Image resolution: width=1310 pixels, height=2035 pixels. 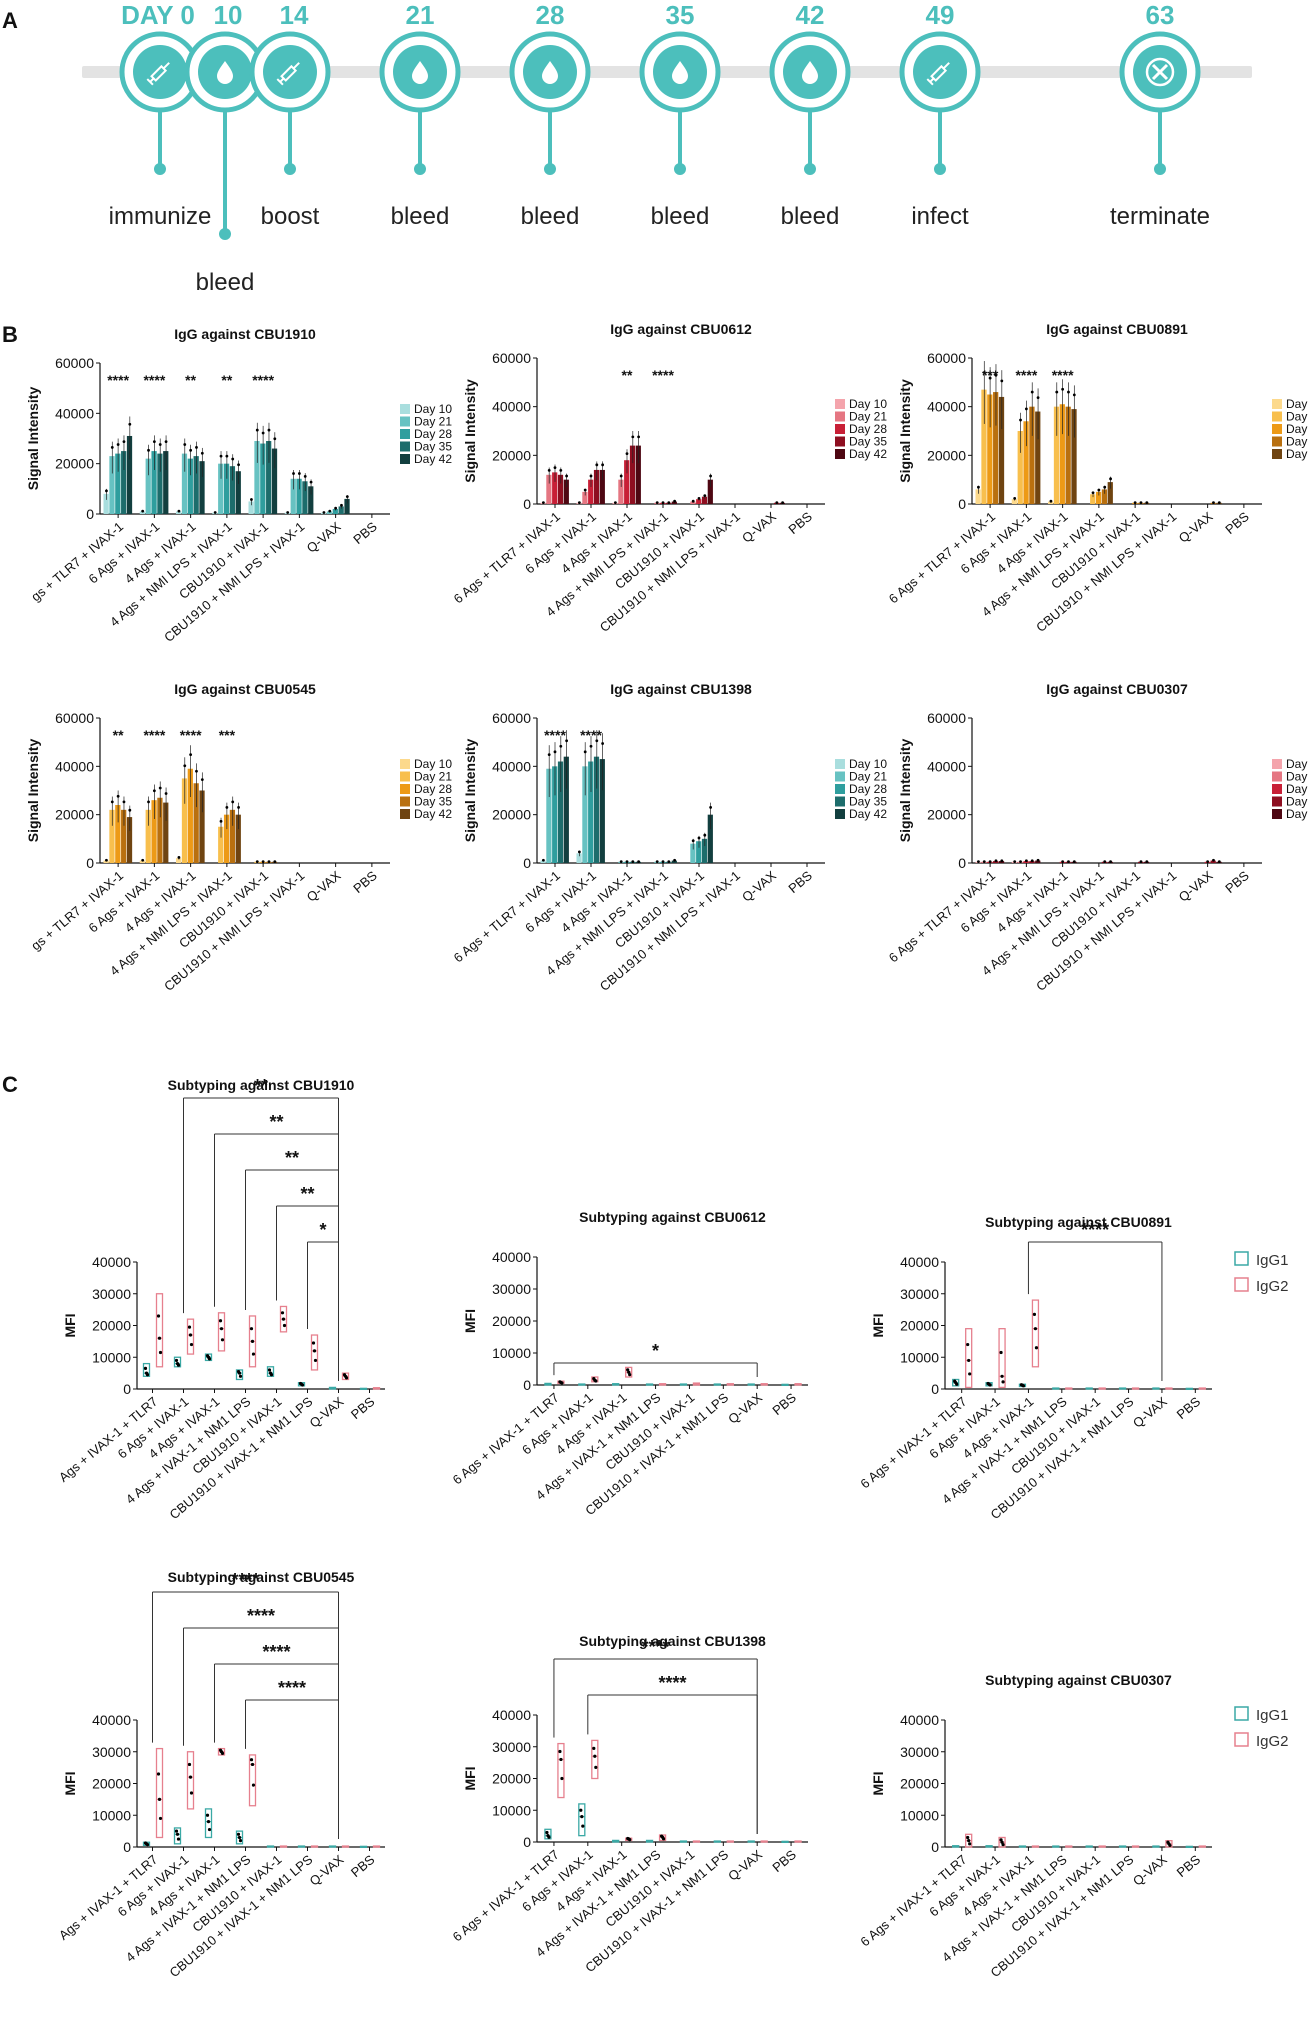 What do you see at coordinates (550, 72) in the screenshot?
I see `blood-drop-icon` at bounding box center [550, 72].